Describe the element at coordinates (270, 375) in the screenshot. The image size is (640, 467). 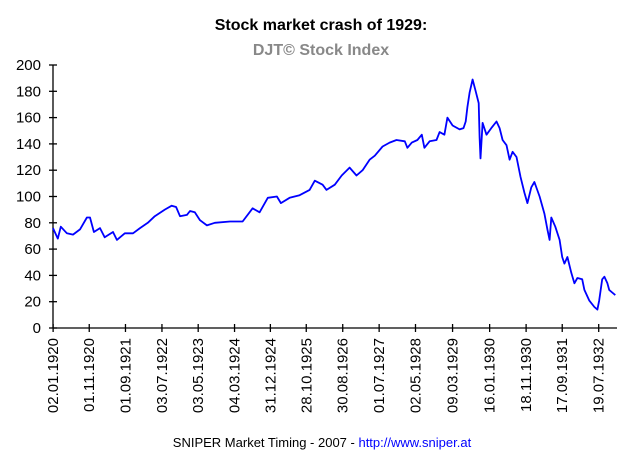
I see `x-tick-label: 31.12.1924` at that location.